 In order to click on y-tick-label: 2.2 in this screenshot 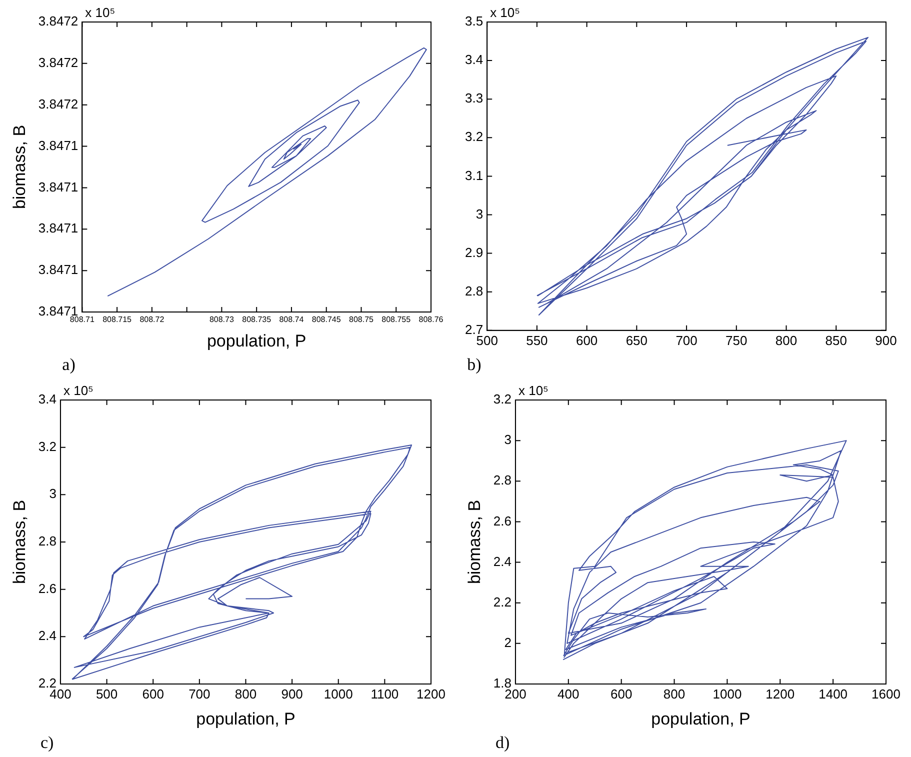, I will do `click(502, 602)`.